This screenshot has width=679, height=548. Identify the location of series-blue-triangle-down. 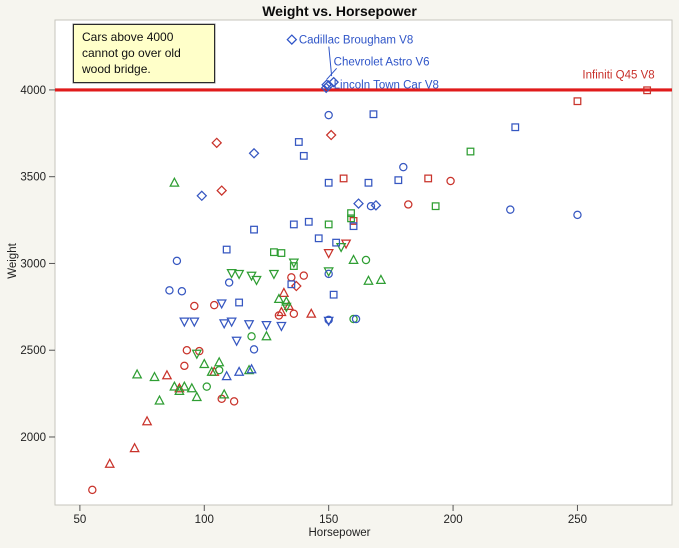
(256, 323).